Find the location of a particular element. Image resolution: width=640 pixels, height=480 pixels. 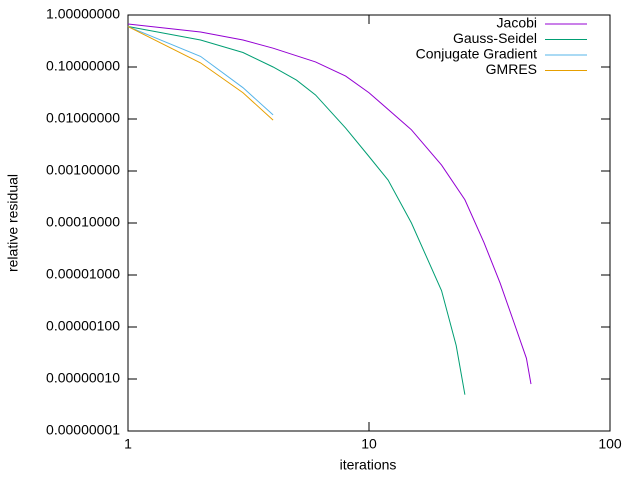

x-tick-label: 10 is located at coordinates (369, 444).